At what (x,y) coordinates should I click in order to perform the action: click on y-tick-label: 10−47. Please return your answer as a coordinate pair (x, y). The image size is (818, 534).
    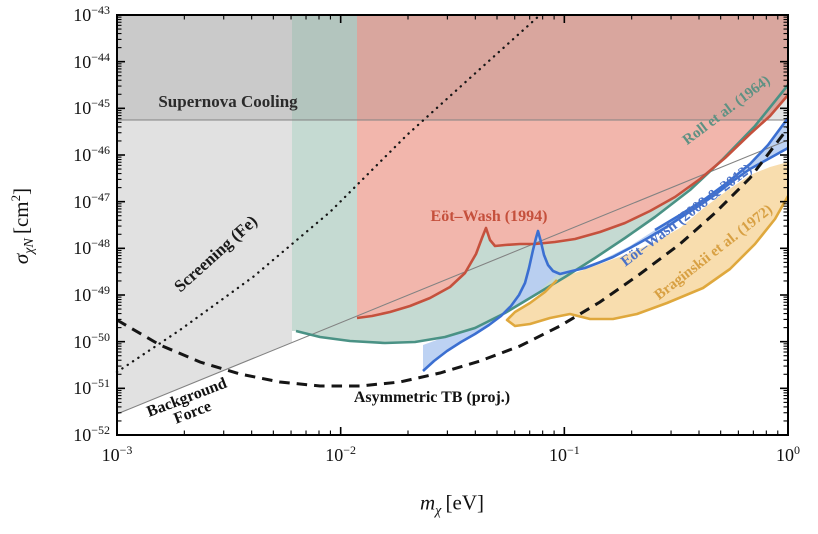
    Looking at the image, I should click on (91, 200).